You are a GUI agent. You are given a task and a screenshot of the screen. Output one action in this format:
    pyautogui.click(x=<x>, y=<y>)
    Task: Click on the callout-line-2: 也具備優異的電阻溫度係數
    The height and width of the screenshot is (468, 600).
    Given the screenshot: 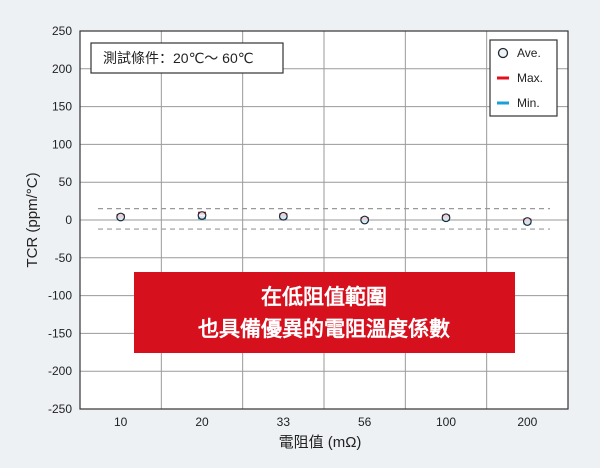 What is the action you would take?
    pyautogui.click(x=324, y=329)
    